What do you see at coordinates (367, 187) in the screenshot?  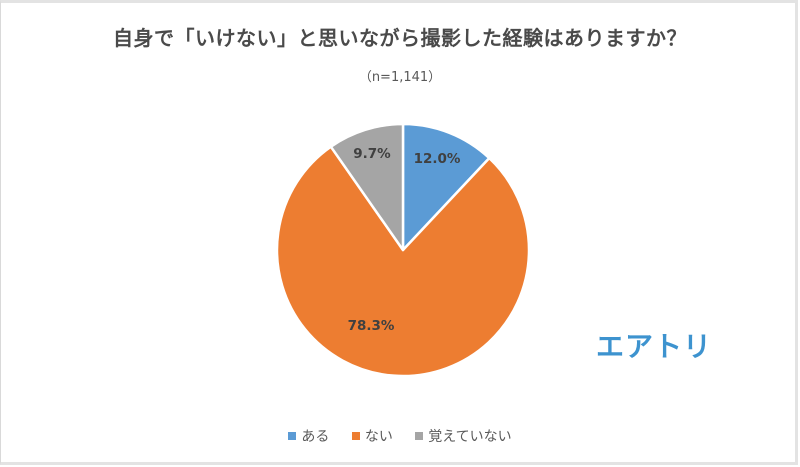 I see `slice-oboeteinai` at bounding box center [367, 187].